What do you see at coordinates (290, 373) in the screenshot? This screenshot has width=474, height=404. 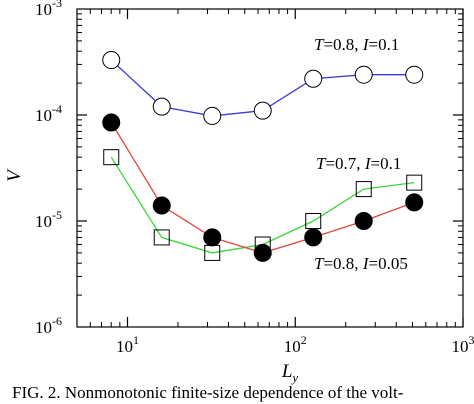 I see `x-axis-label: Ly` at bounding box center [290, 373].